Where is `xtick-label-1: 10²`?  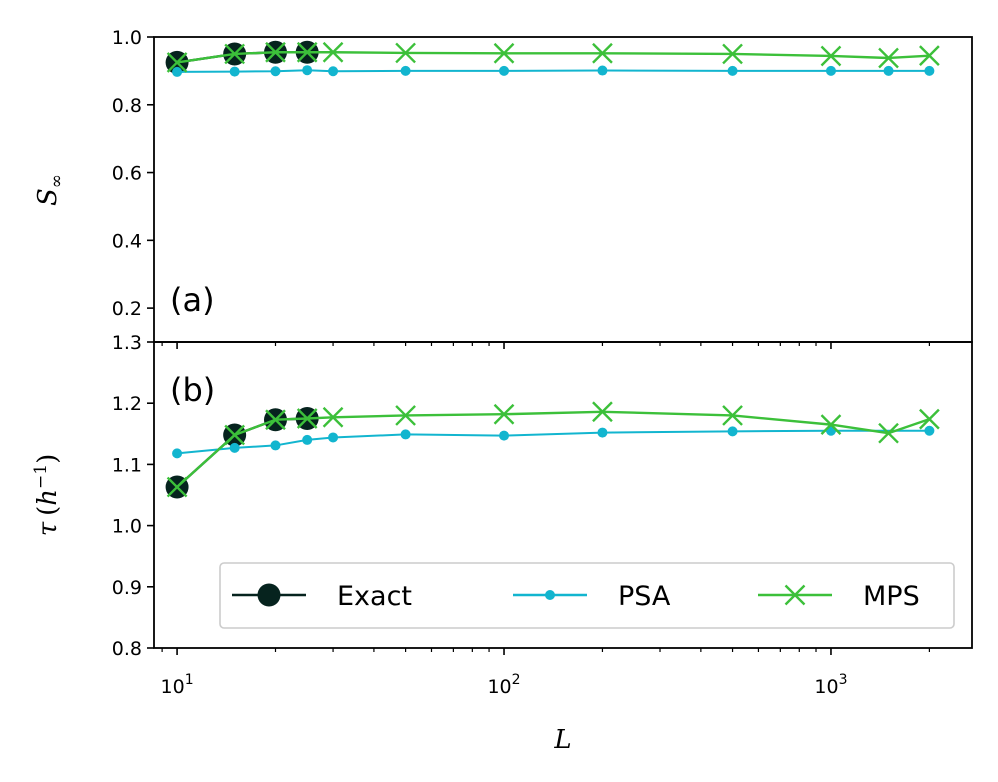
xtick-label-1: 10² is located at coordinates (503, 685).